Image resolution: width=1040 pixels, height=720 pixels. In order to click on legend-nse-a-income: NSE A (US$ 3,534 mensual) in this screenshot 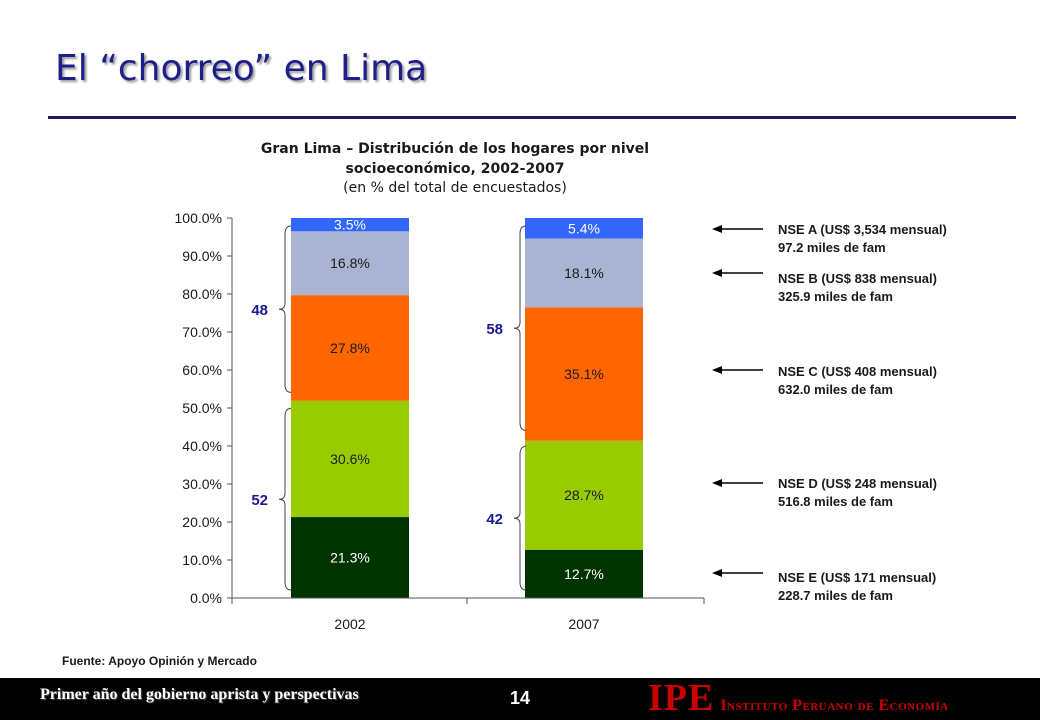, I will do `click(862, 229)`.